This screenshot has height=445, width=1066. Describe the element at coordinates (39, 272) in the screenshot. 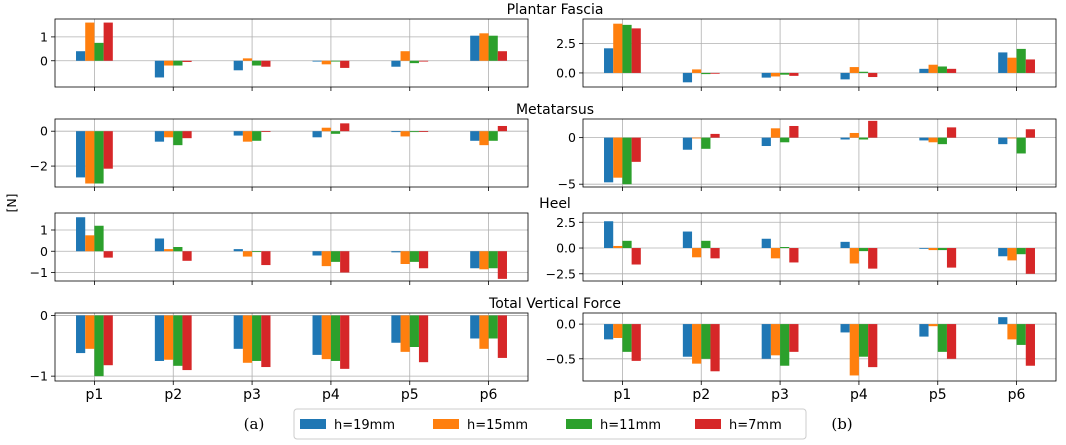

I see `y-tick-label: −1` at that location.